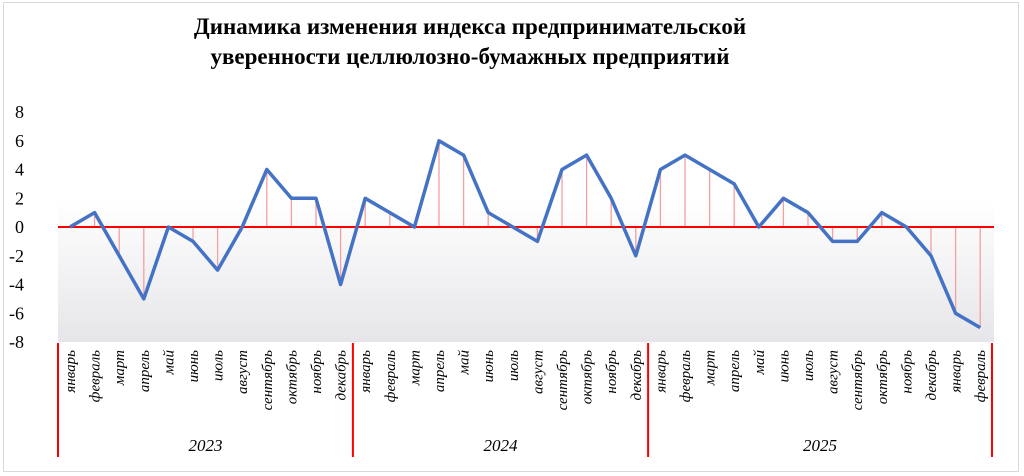  I want to click on y-tick-label: 8, so click(19, 112).